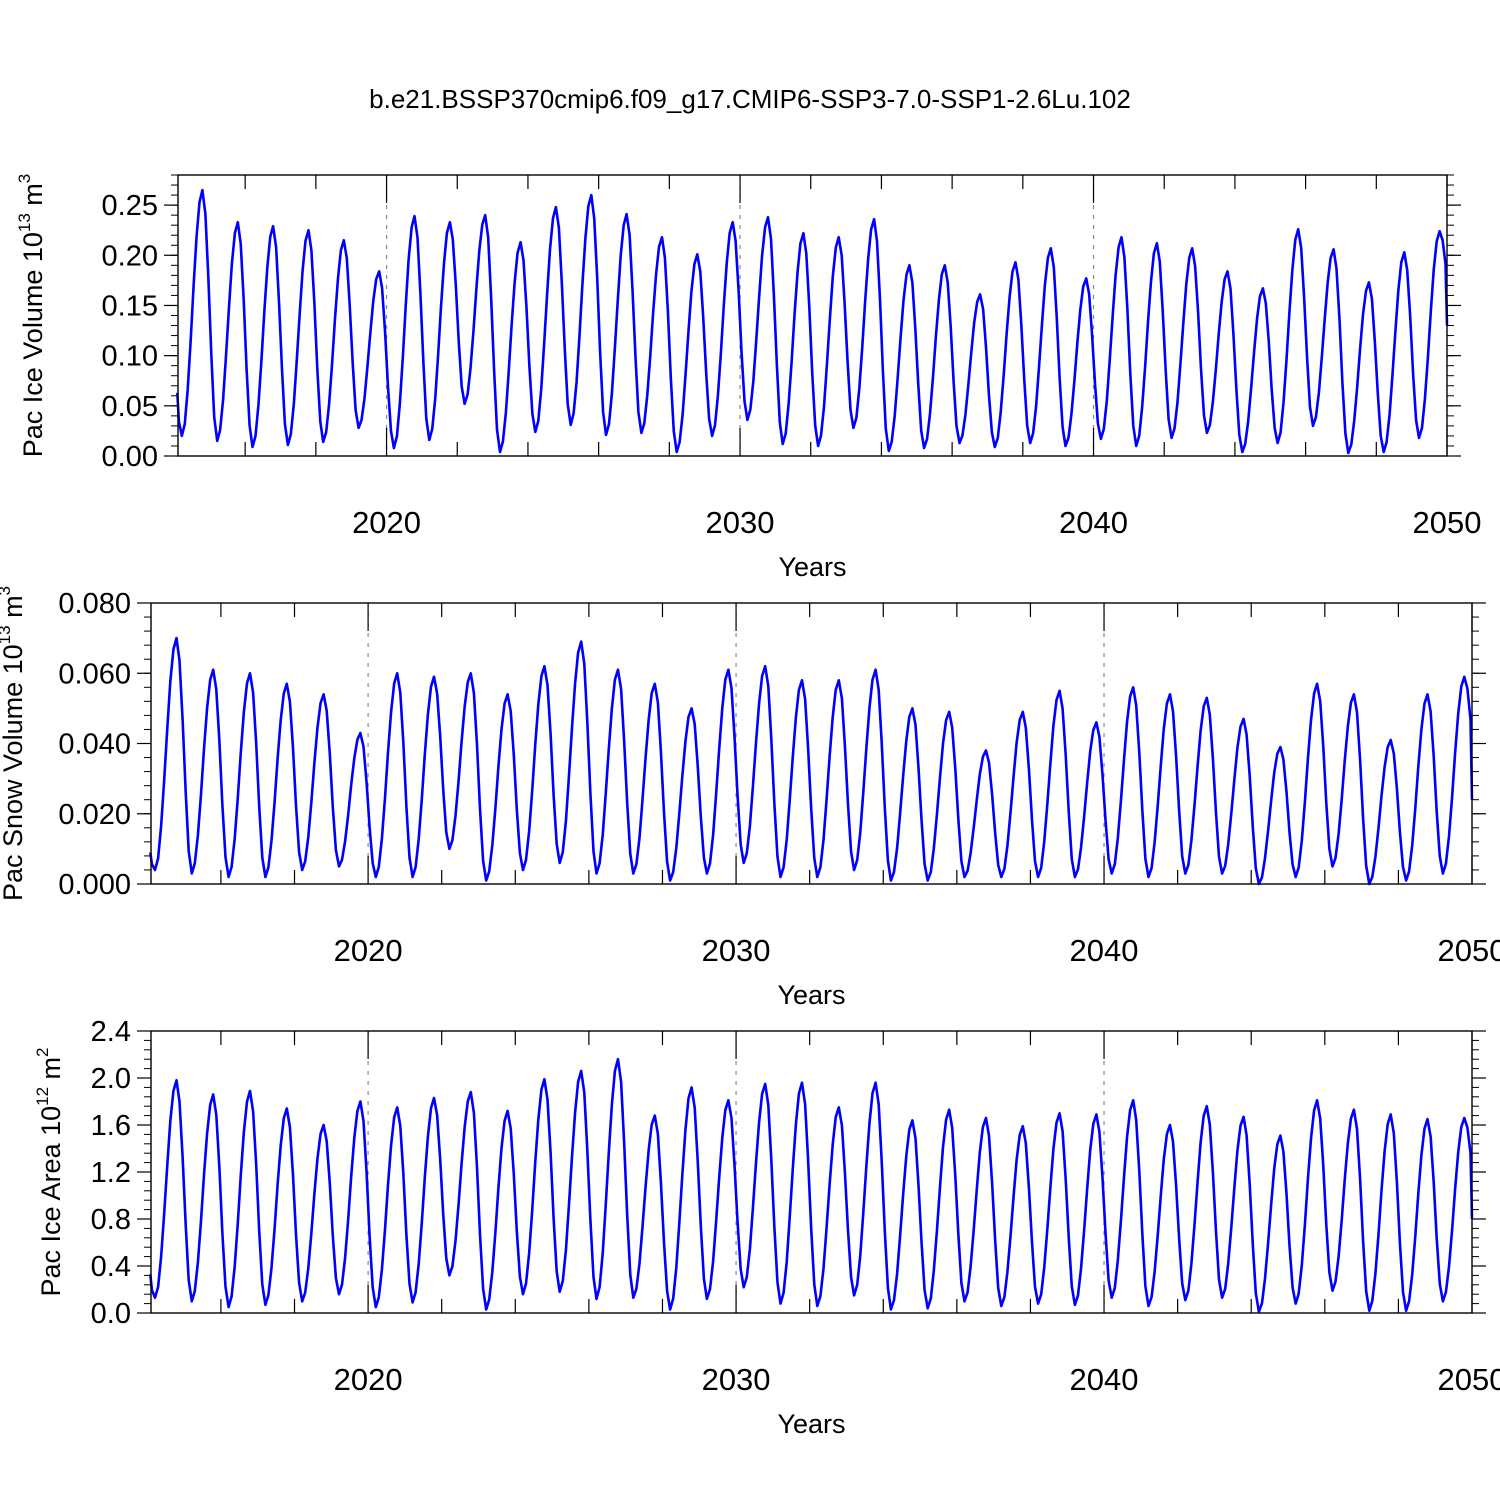 This screenshot has height=1500, width=1500. Describe the element at coordinates (1447, 522) in the screenshot. I see `ice-volume-xtick-label: 2050` at that location.